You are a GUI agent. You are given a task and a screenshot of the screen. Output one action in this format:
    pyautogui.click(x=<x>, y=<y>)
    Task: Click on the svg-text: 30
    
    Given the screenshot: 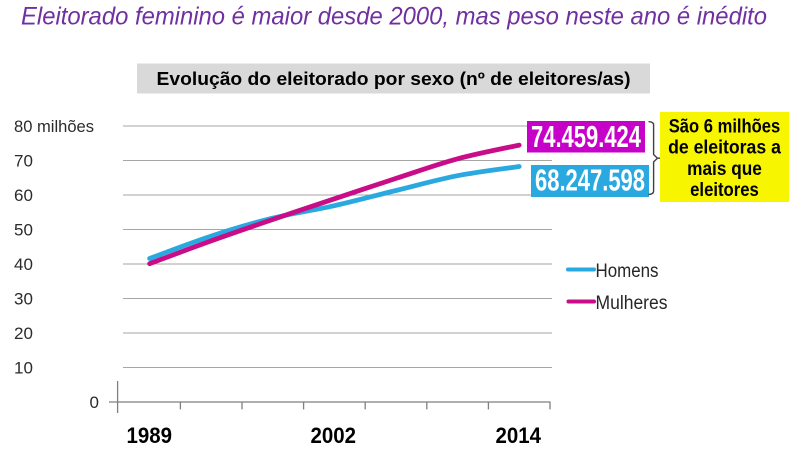 What is the action you would take?
    pyautogui.click(x=23, y=299)
    